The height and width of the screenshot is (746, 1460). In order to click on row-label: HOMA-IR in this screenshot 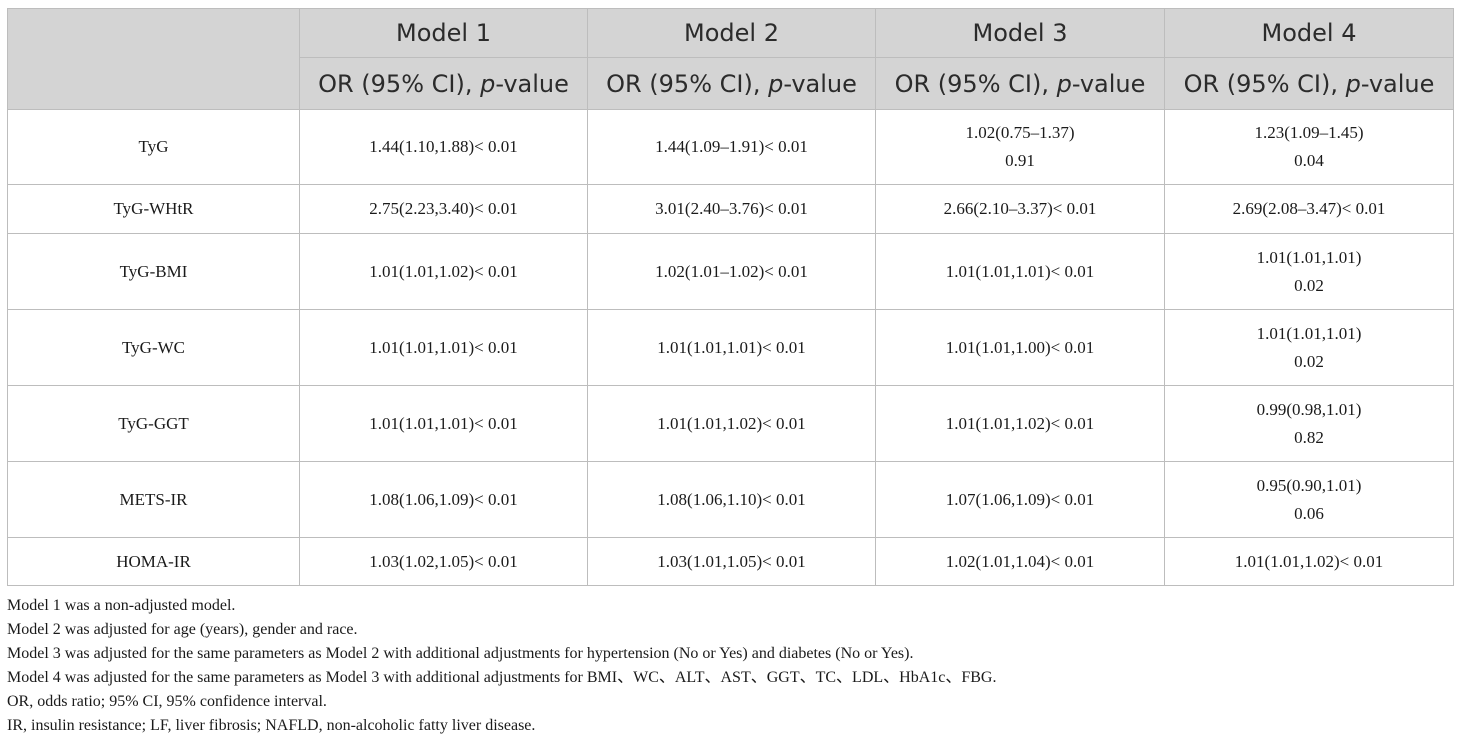, I will do `click(153, 561)`.